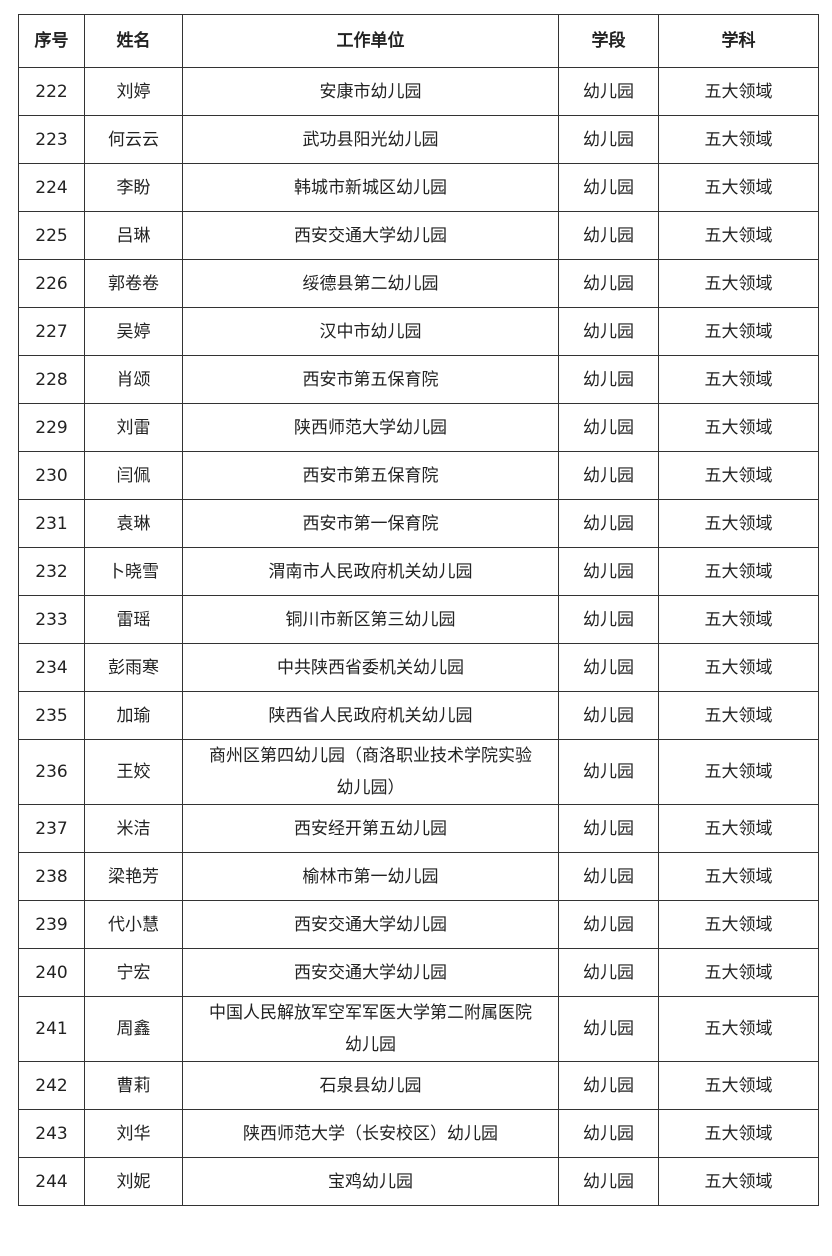  Describe the element at coordinates (370, 1029) in the screenshot. I see `unit-cell: 中国人民解放军空军军医大学第二附属医院幼儿园` at that location.